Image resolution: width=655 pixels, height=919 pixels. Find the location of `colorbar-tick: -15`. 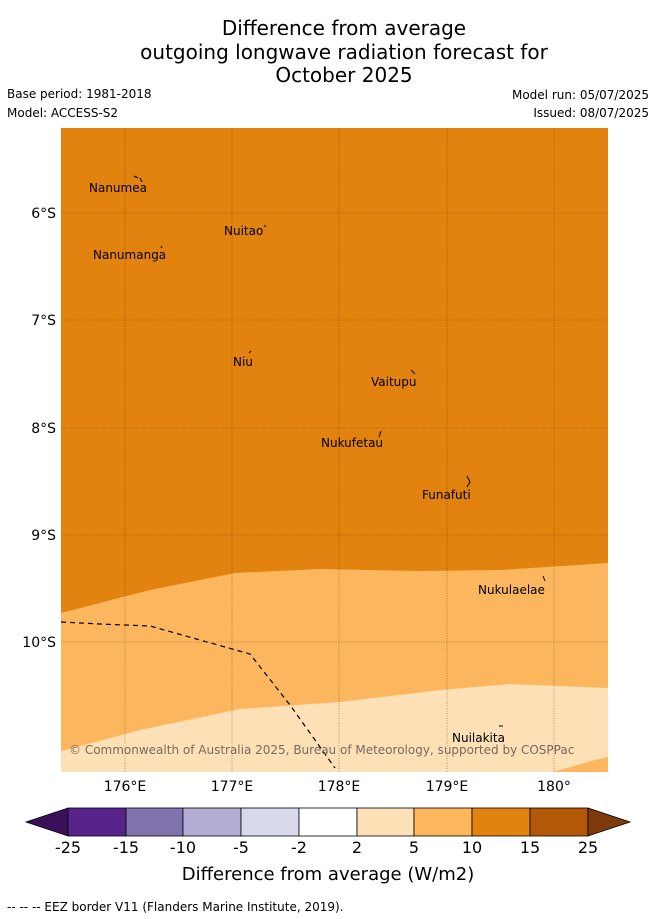

colorbar-tick: -15 is located at coordinates (126, 847).